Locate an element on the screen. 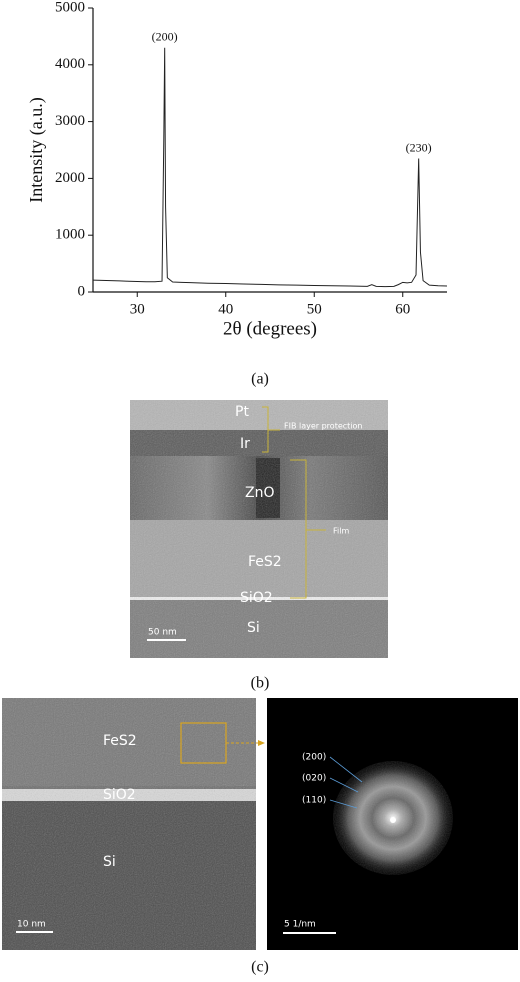  layer-label: Pt is located at coordinates (242, 412).